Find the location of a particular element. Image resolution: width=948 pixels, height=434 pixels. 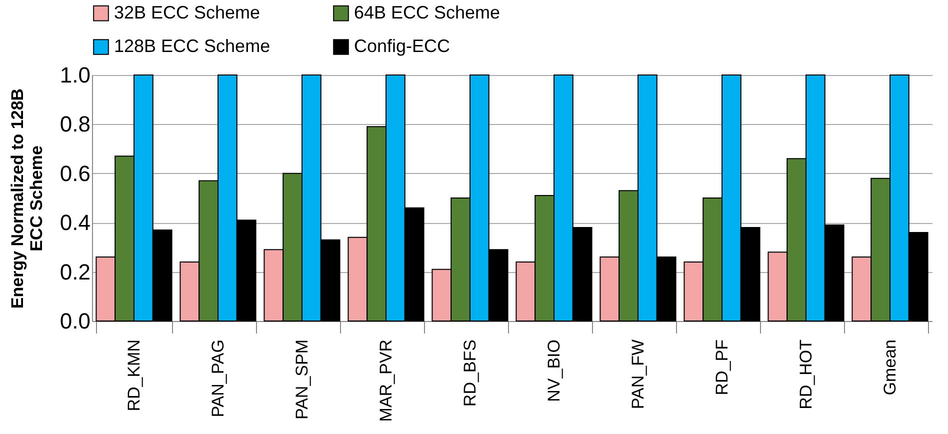

x-tick-label: RD_KMN is located at coordinates (134, 376).